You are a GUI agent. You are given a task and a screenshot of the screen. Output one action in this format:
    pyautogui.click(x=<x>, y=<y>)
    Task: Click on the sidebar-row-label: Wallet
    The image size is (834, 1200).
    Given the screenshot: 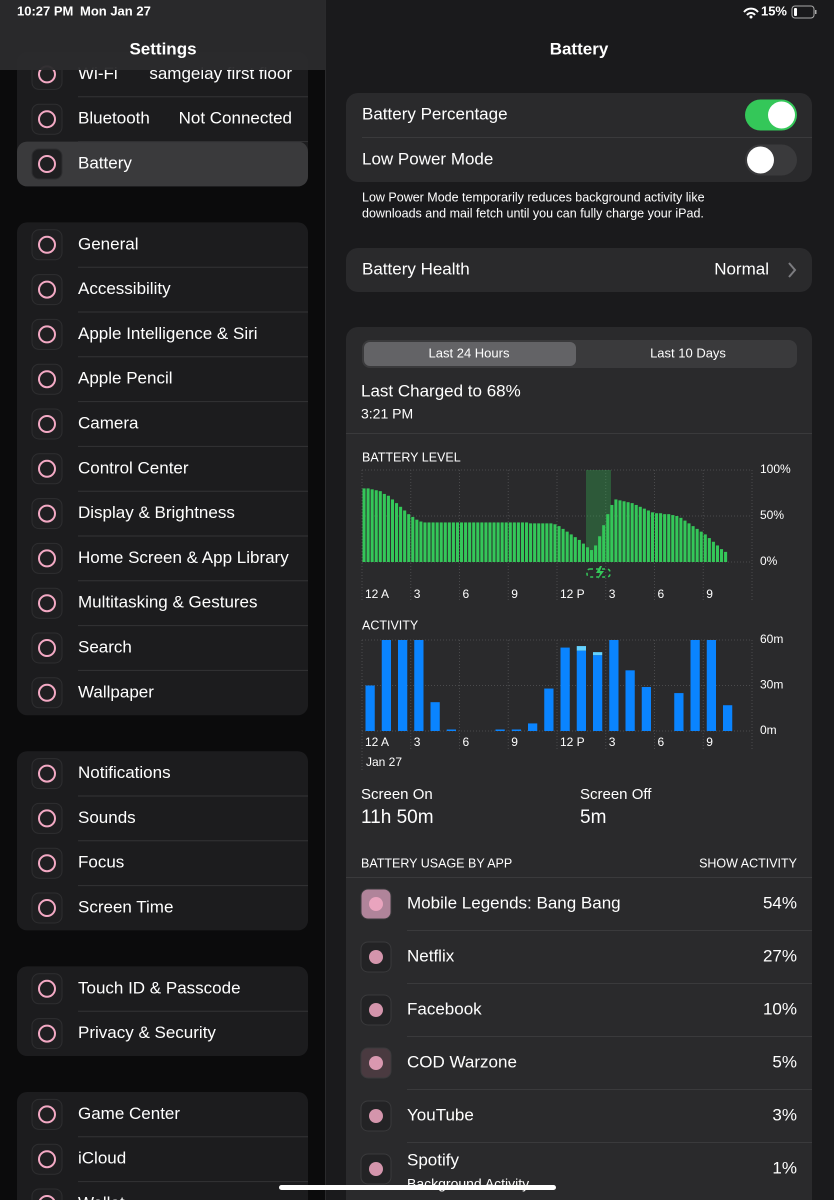 What is the action you would take?
    pyautogui.click(x=101, y=1196)
    